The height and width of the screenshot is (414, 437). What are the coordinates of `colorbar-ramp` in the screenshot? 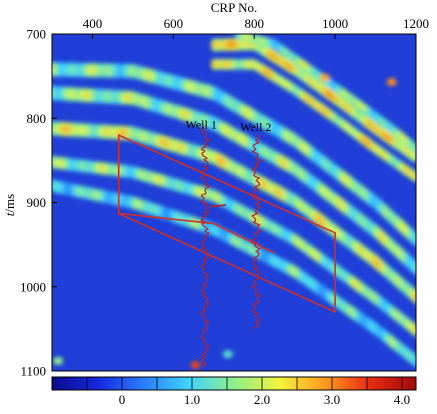 It's located at (234, 383).